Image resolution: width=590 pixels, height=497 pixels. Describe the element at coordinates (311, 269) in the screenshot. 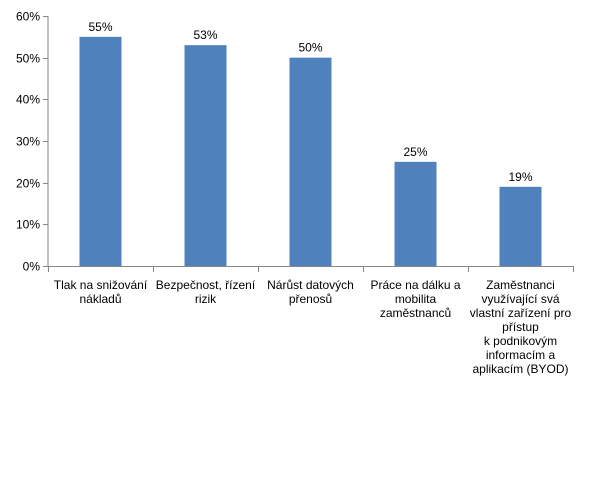

I see `x-axis` at that location.